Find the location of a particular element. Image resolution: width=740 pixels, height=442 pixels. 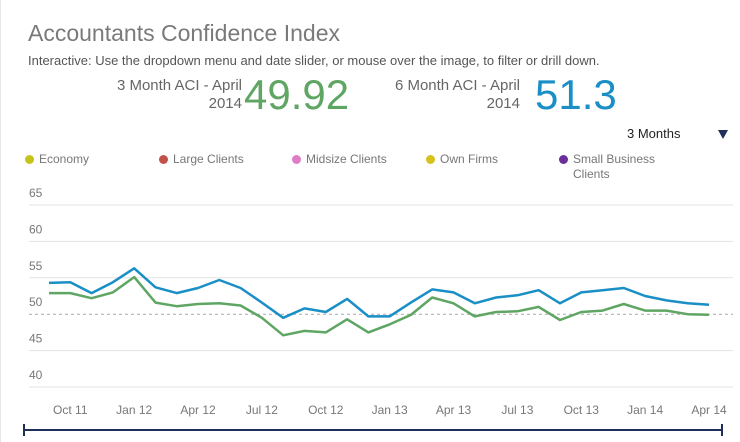

legend-label: Economy is located at coordinates (64, 159).